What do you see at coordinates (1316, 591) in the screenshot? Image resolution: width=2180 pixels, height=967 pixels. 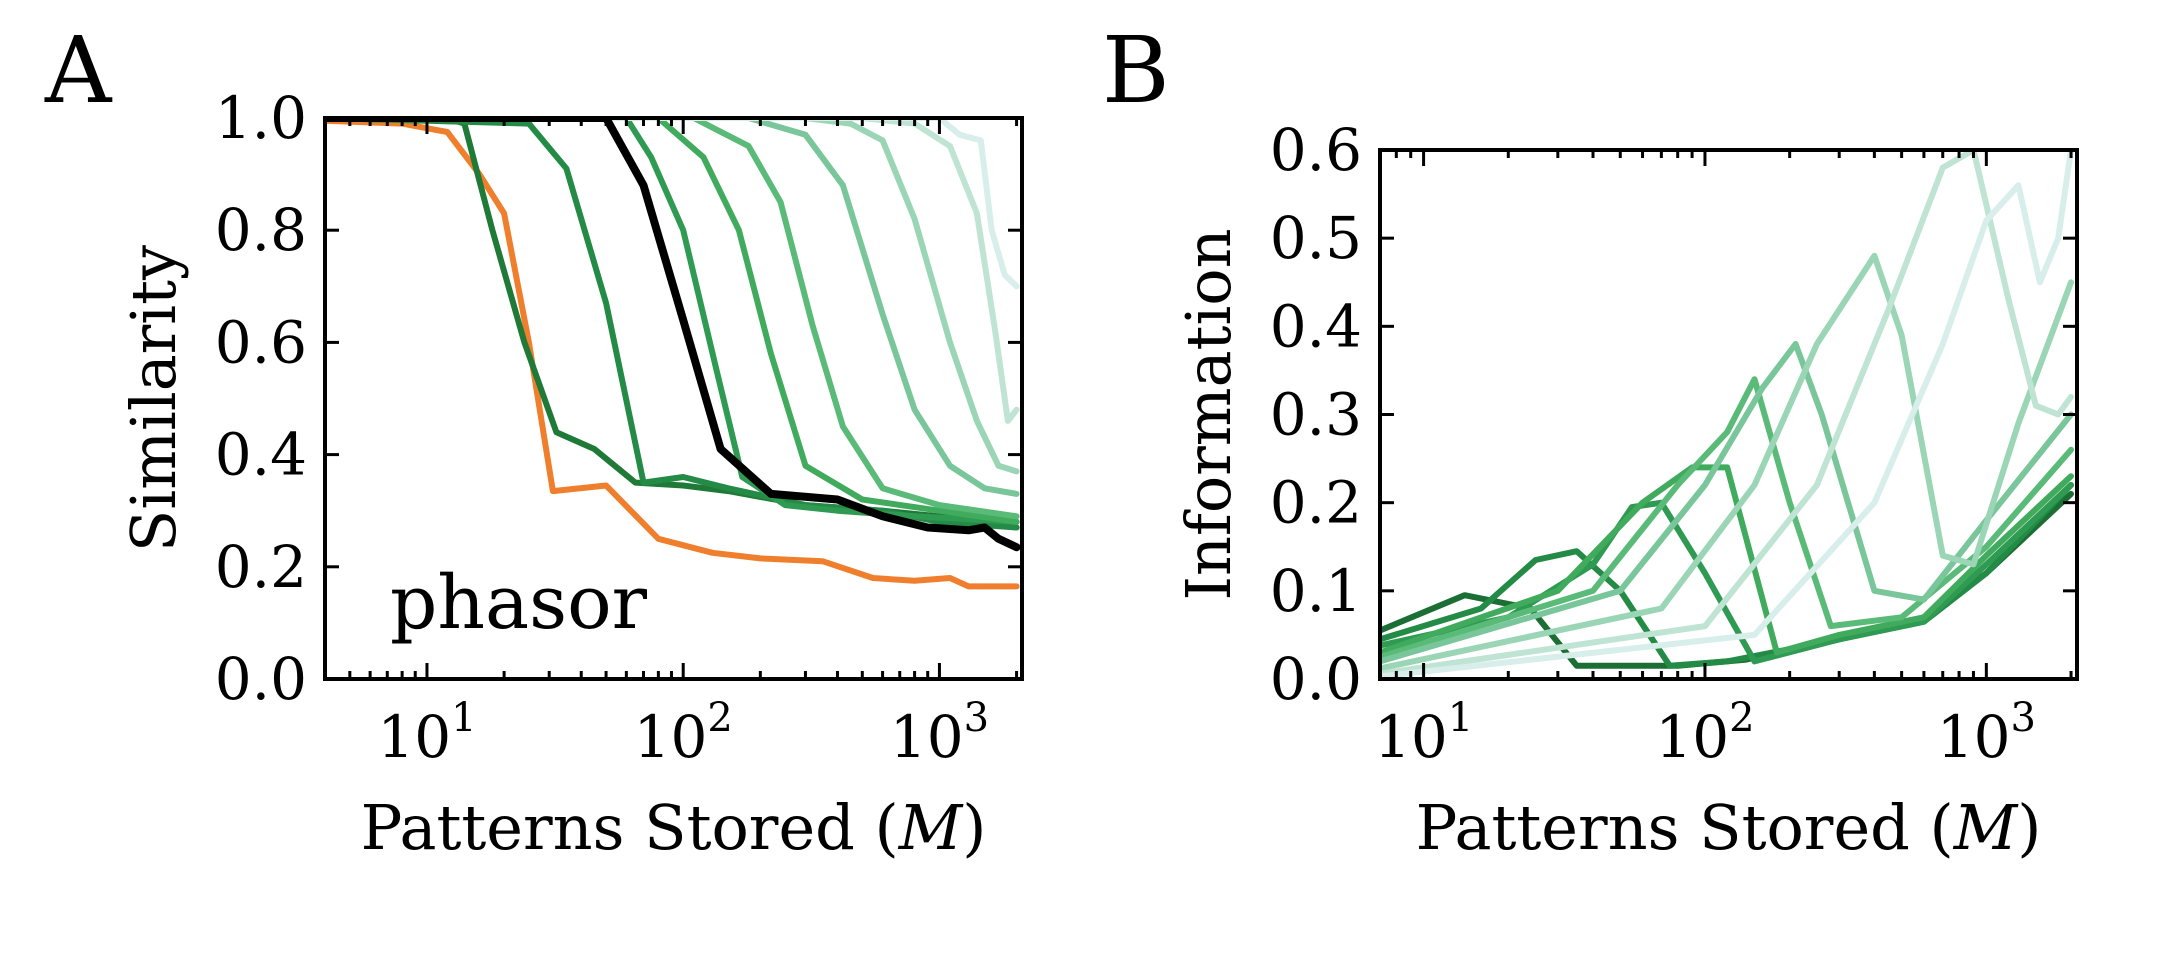 I see `y-tick-label: 0.1` at bounding box center [1316, 591].